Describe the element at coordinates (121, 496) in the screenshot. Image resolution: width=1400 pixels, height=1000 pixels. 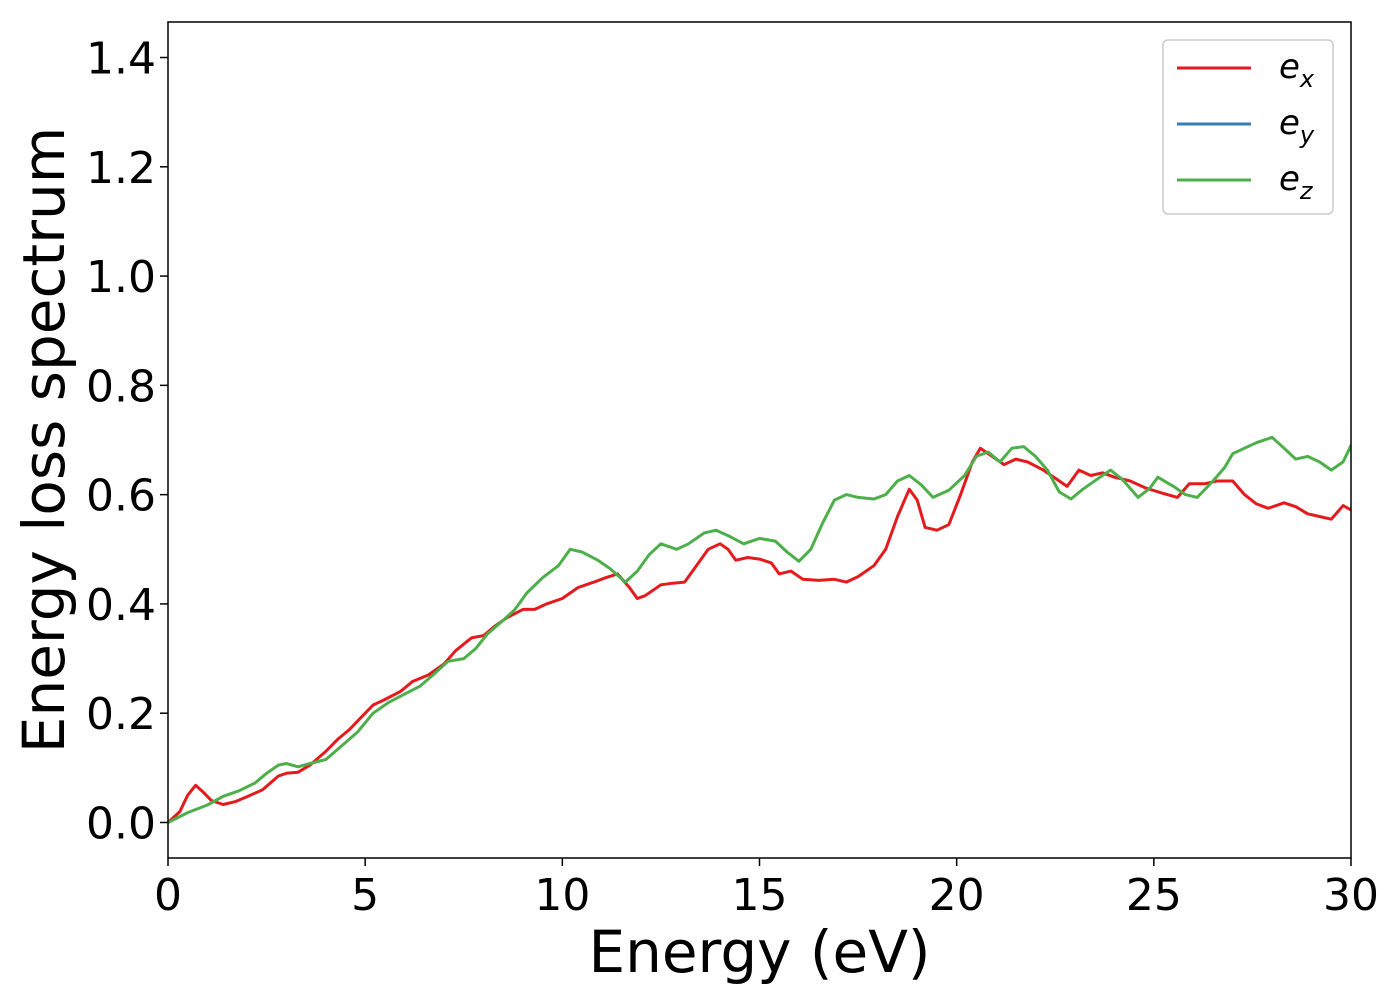
I see `y-tick-label: 0.6` at that location.